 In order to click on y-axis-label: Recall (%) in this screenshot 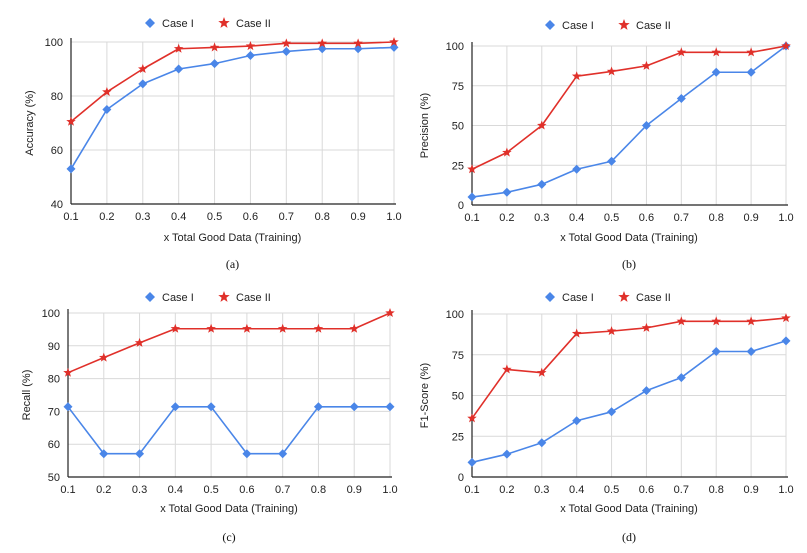, I will do `click(27, 395)`.